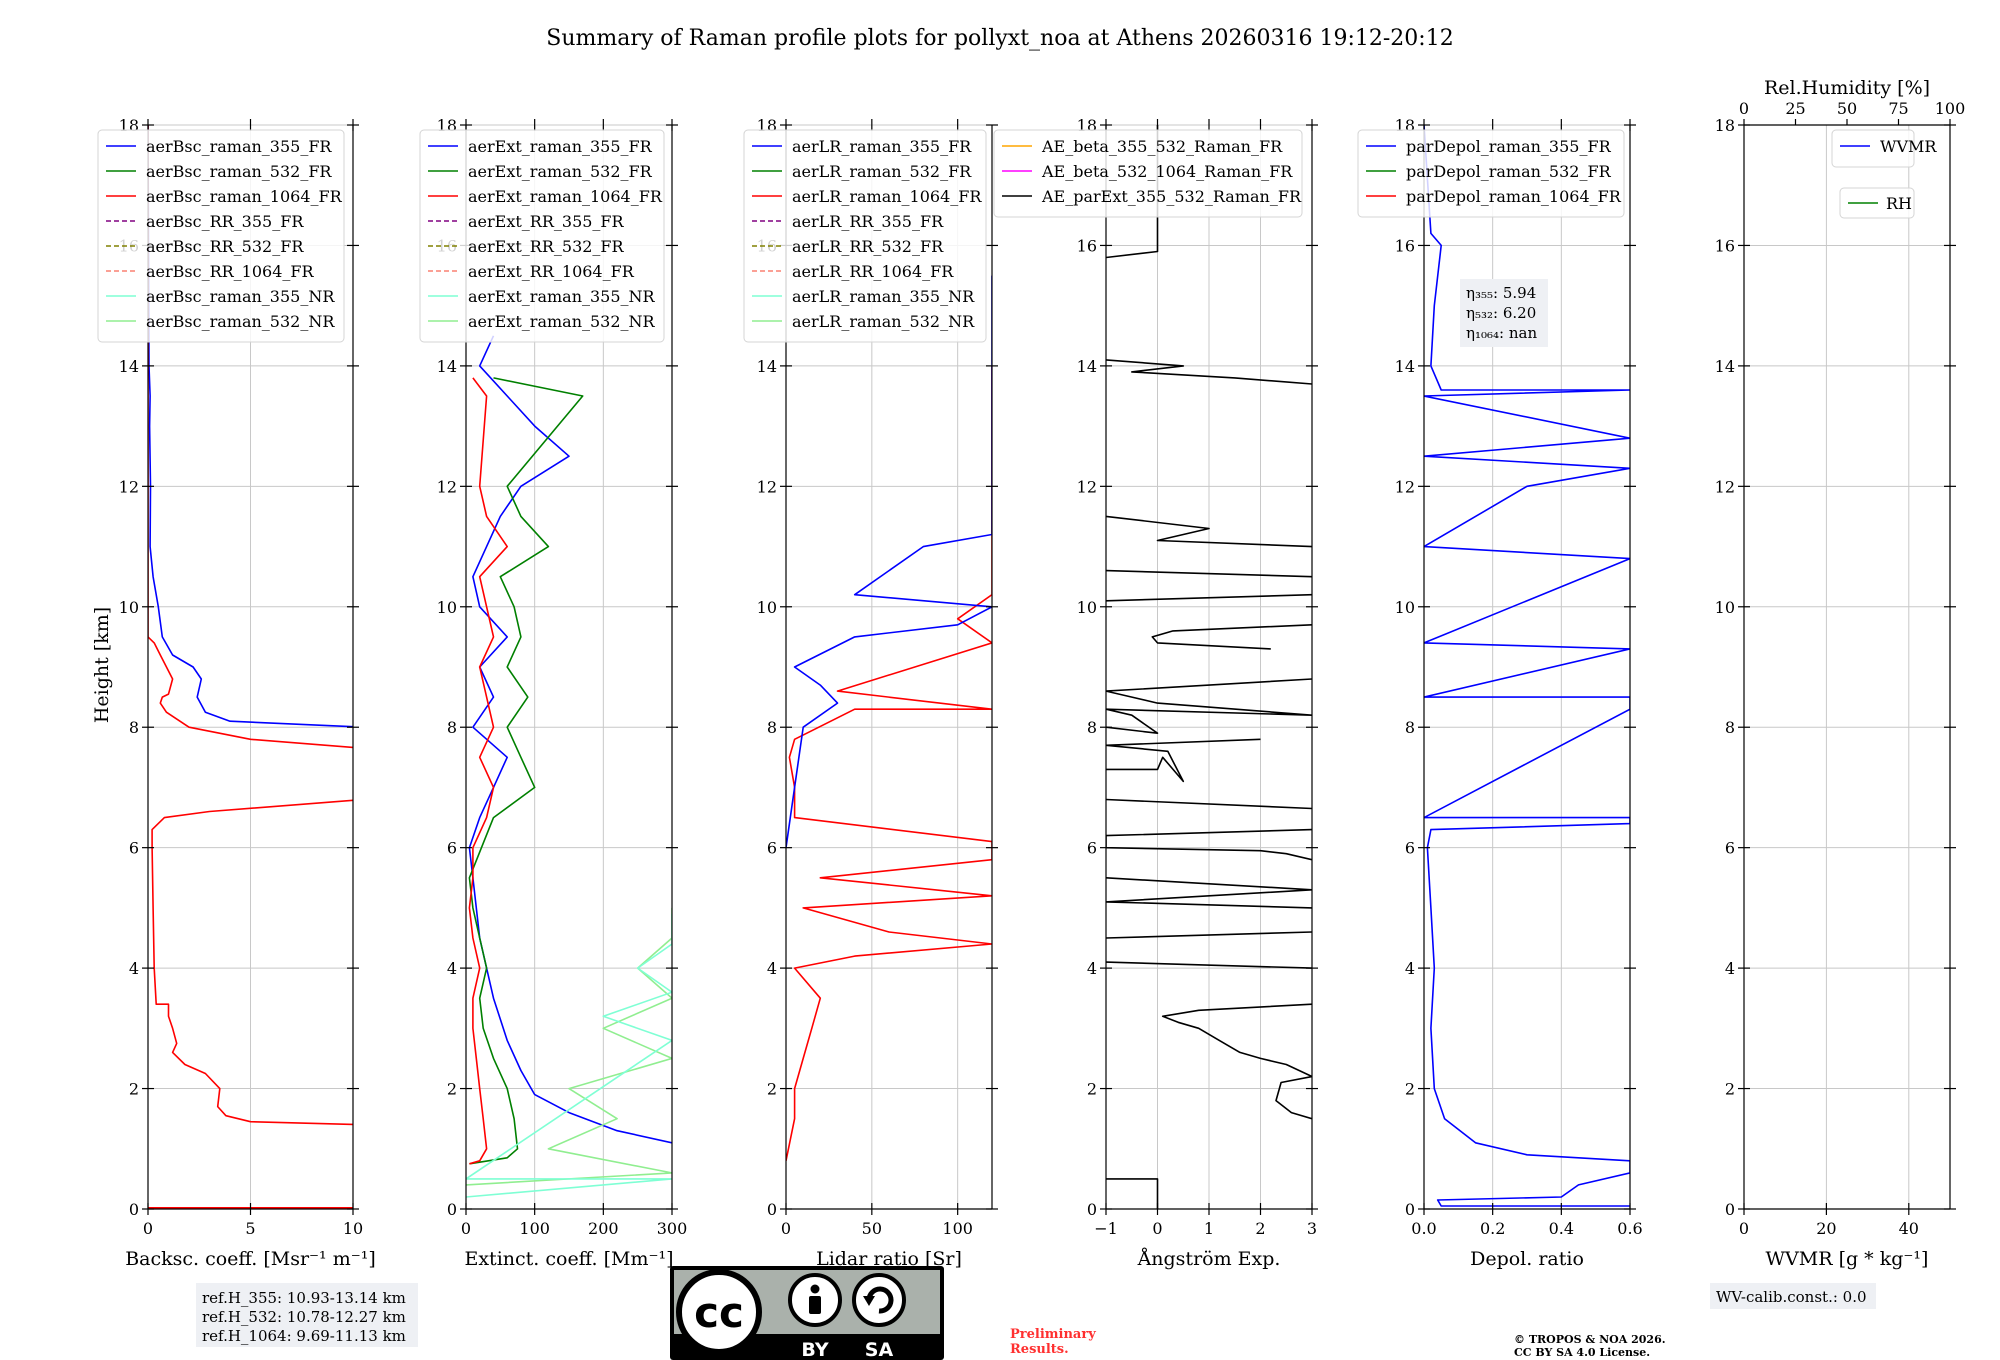 Image resolution: width=2000 pixels, height=1360 pixels. What do you see at coordinates (1039, 1349) in the screenshot?
I see `preliminary-line-2: Results.` at bounding box center [1039, 1349].